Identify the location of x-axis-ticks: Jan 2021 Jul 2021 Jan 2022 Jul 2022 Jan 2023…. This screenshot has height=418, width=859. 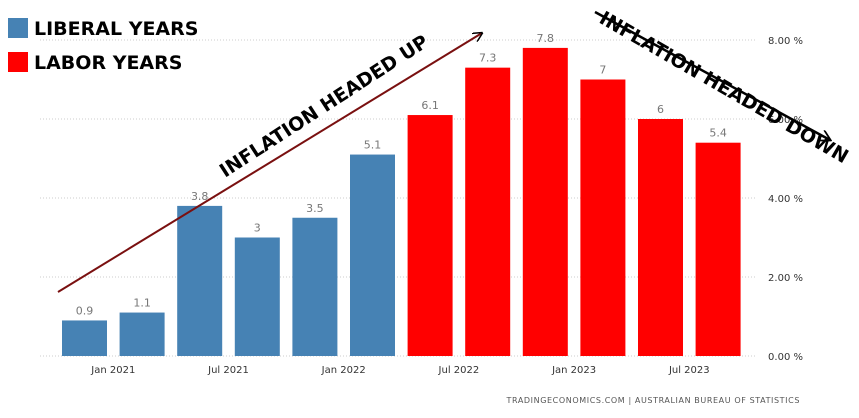
(399, 370).